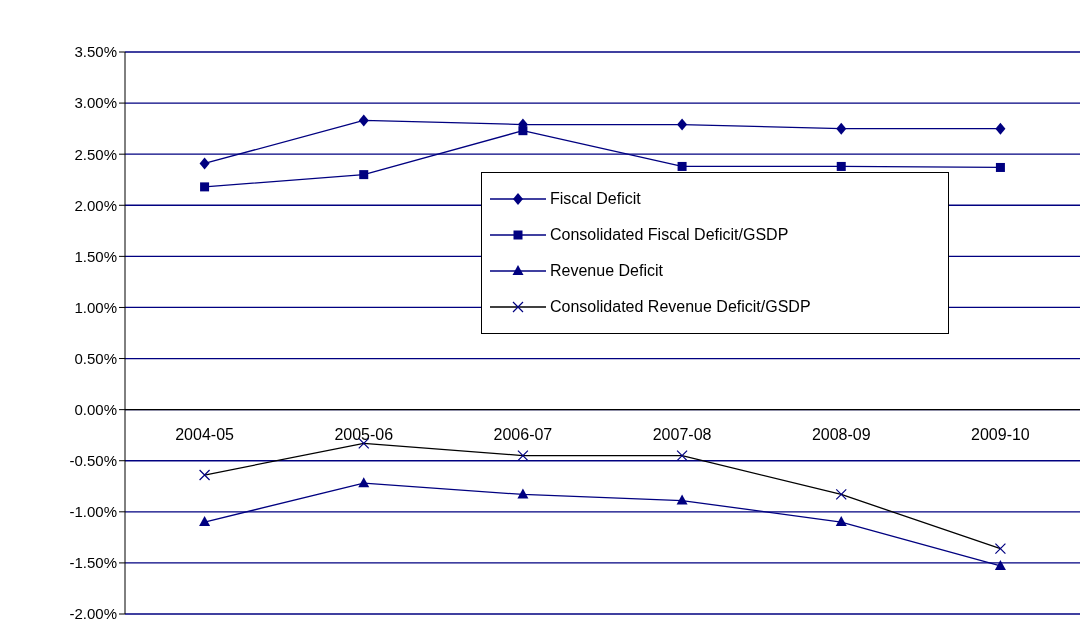 This screenshot has height=644, width=1088. Describe the element at coordinates (364, 434) in the screenshot. I see `x-tick-label: 2005-06` at that location.